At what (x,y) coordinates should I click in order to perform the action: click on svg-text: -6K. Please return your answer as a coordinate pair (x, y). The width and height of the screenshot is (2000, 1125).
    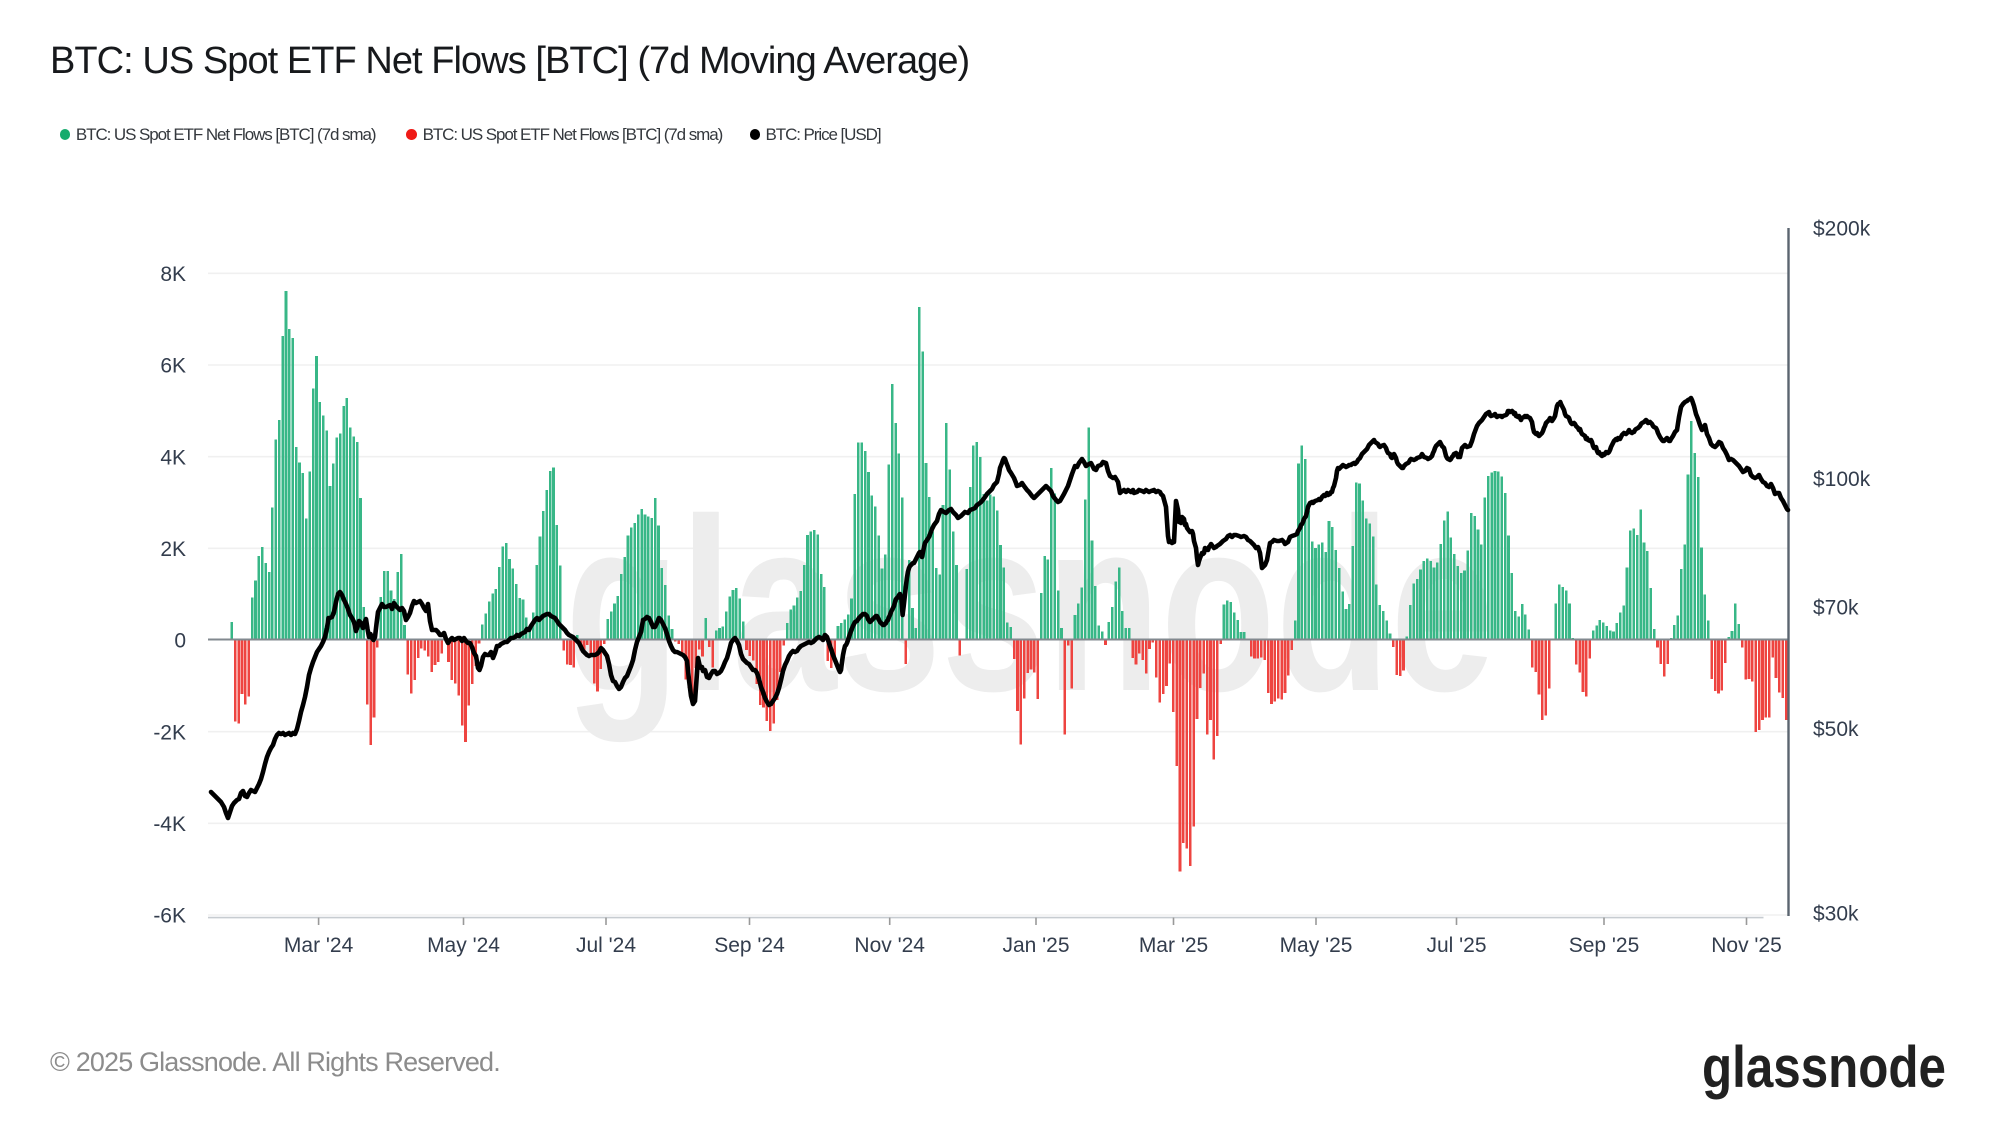
    Looking at the image, I should click on (169, 916).